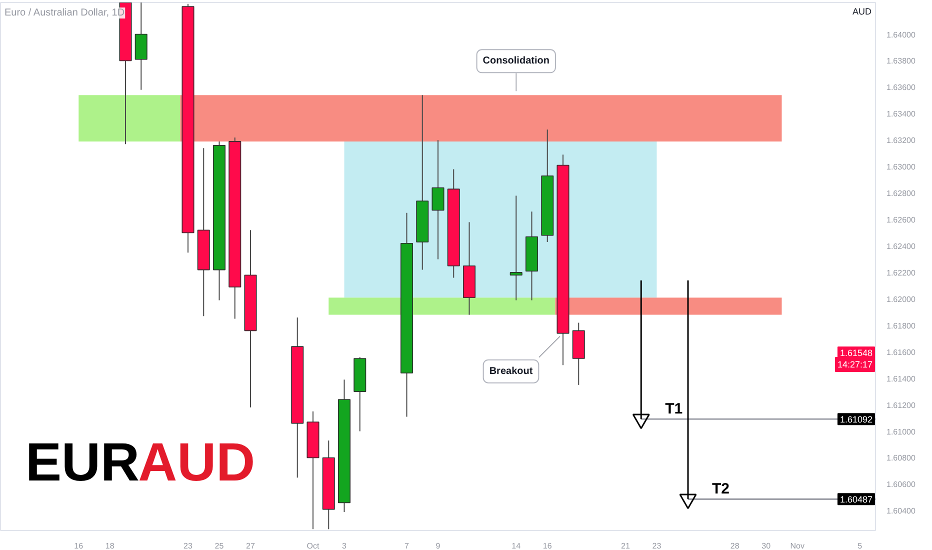 Image resolution: width=932 pixels, height=550 pixels. I want to click on x-tick-label: 25, so click(219, 546).